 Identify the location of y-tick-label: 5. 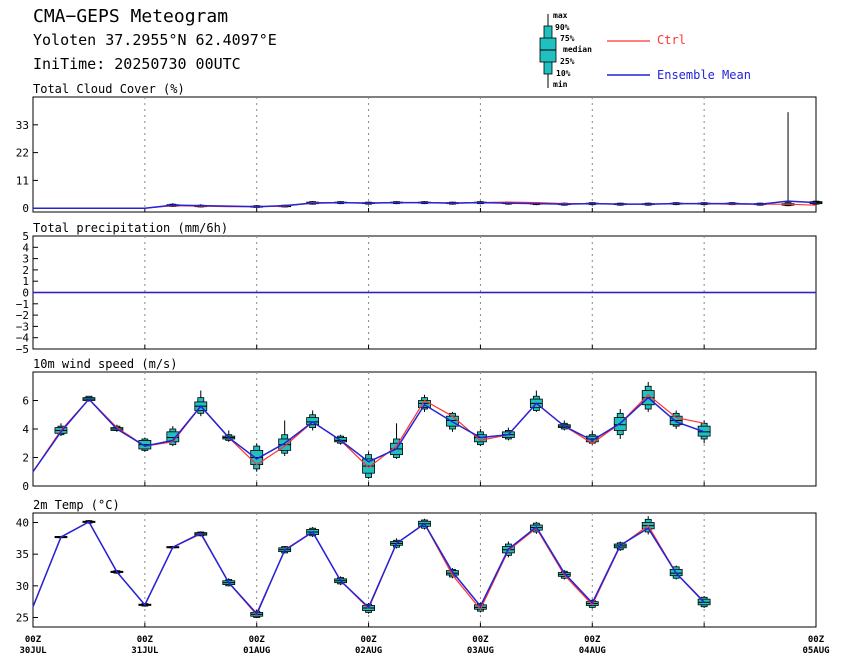
(25, 236).